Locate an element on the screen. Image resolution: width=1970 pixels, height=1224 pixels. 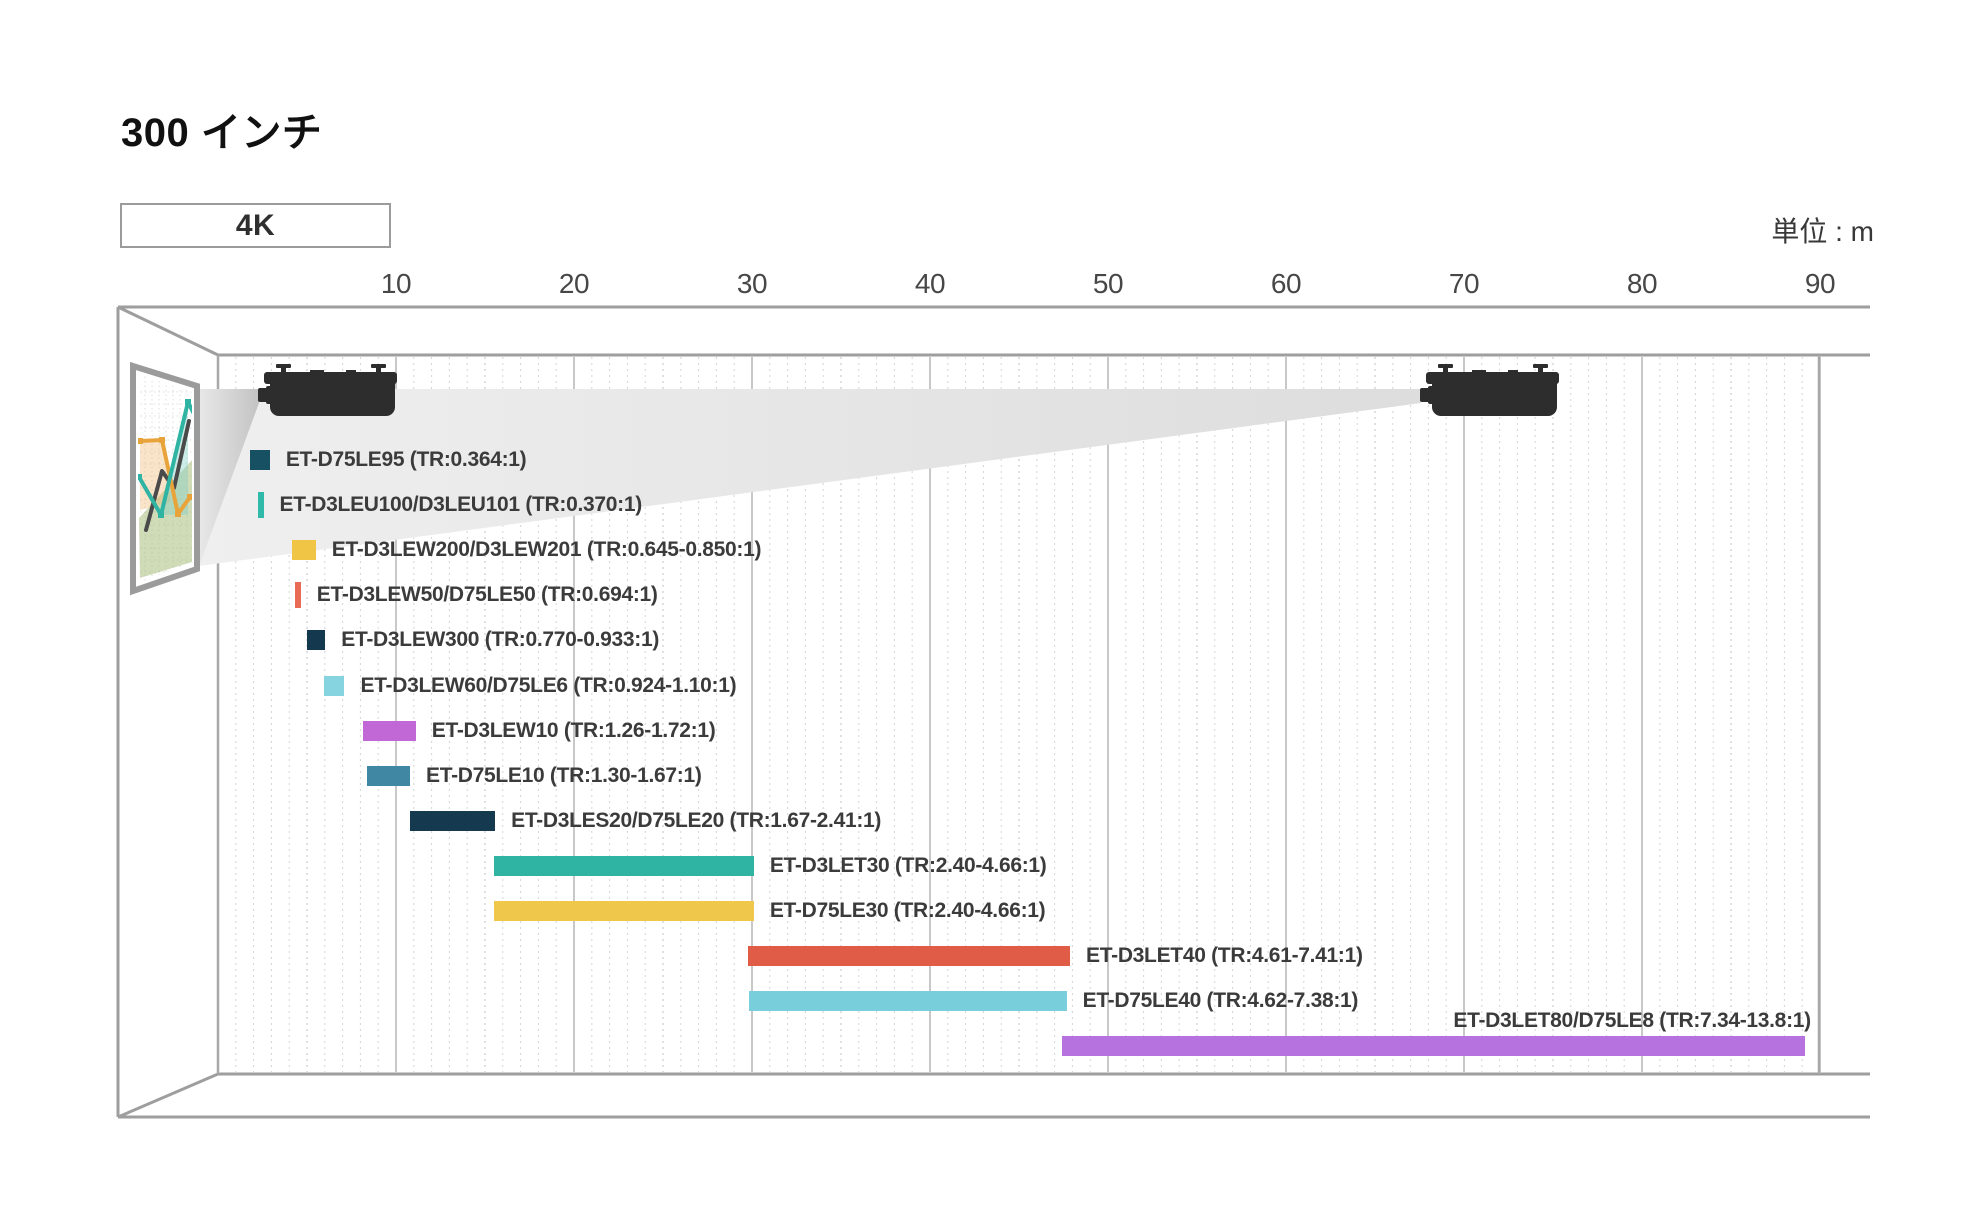
axis-tick: 20 is located at coordinates (574, 283).